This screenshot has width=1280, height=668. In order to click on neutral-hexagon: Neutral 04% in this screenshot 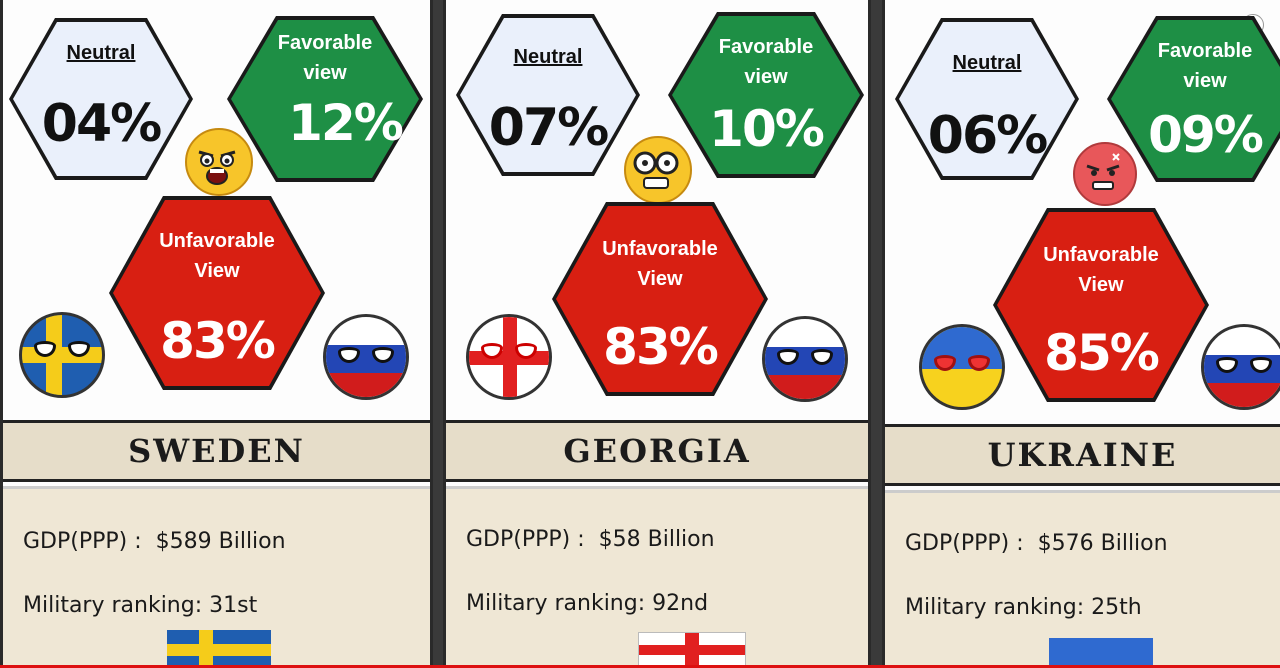, I will do `click(101, 99)`.